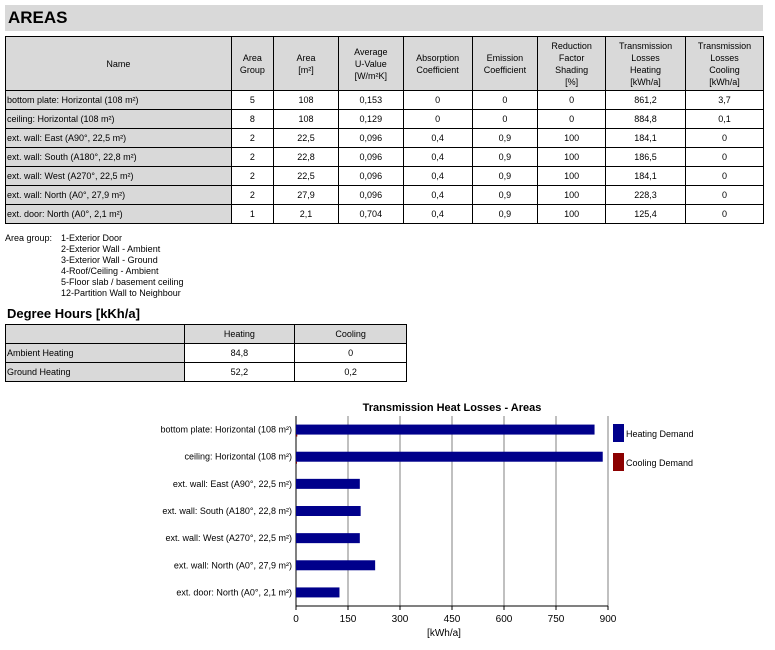 The image size is (775, 650). Describe the element at coordinates (348, 619) in the screenshot. I see `x-tick-label: 150` at that location.